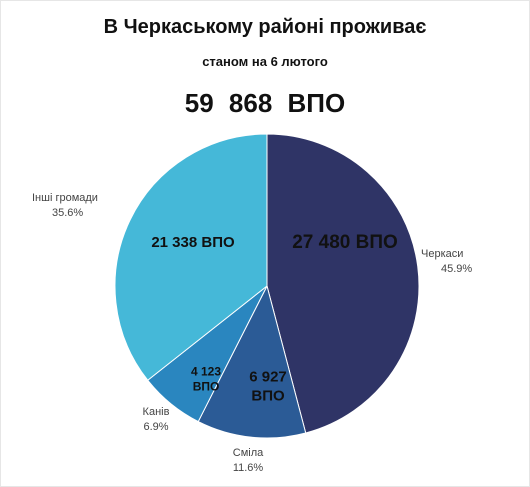 This screenshot has width=530, height=487. Describe the element at coordinates (248, 460) in the screenshot. I see `slice-category-label: Сміла 11.6%` at that location.